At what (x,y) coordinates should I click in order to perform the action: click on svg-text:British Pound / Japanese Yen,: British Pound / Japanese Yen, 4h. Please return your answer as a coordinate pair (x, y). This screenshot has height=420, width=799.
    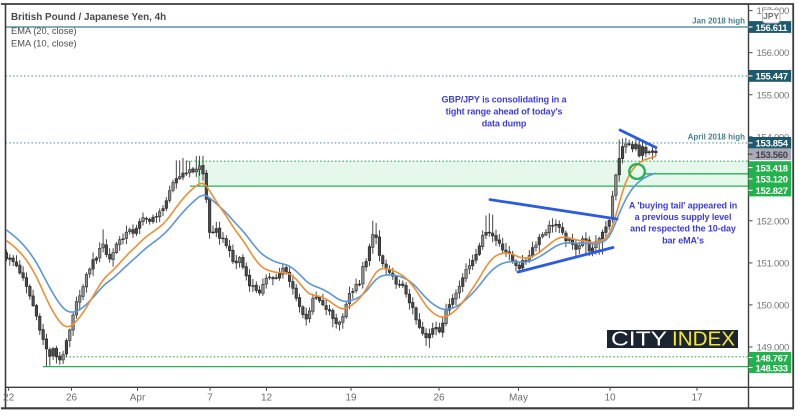
    Looking at the image, I should click on (88, 17).